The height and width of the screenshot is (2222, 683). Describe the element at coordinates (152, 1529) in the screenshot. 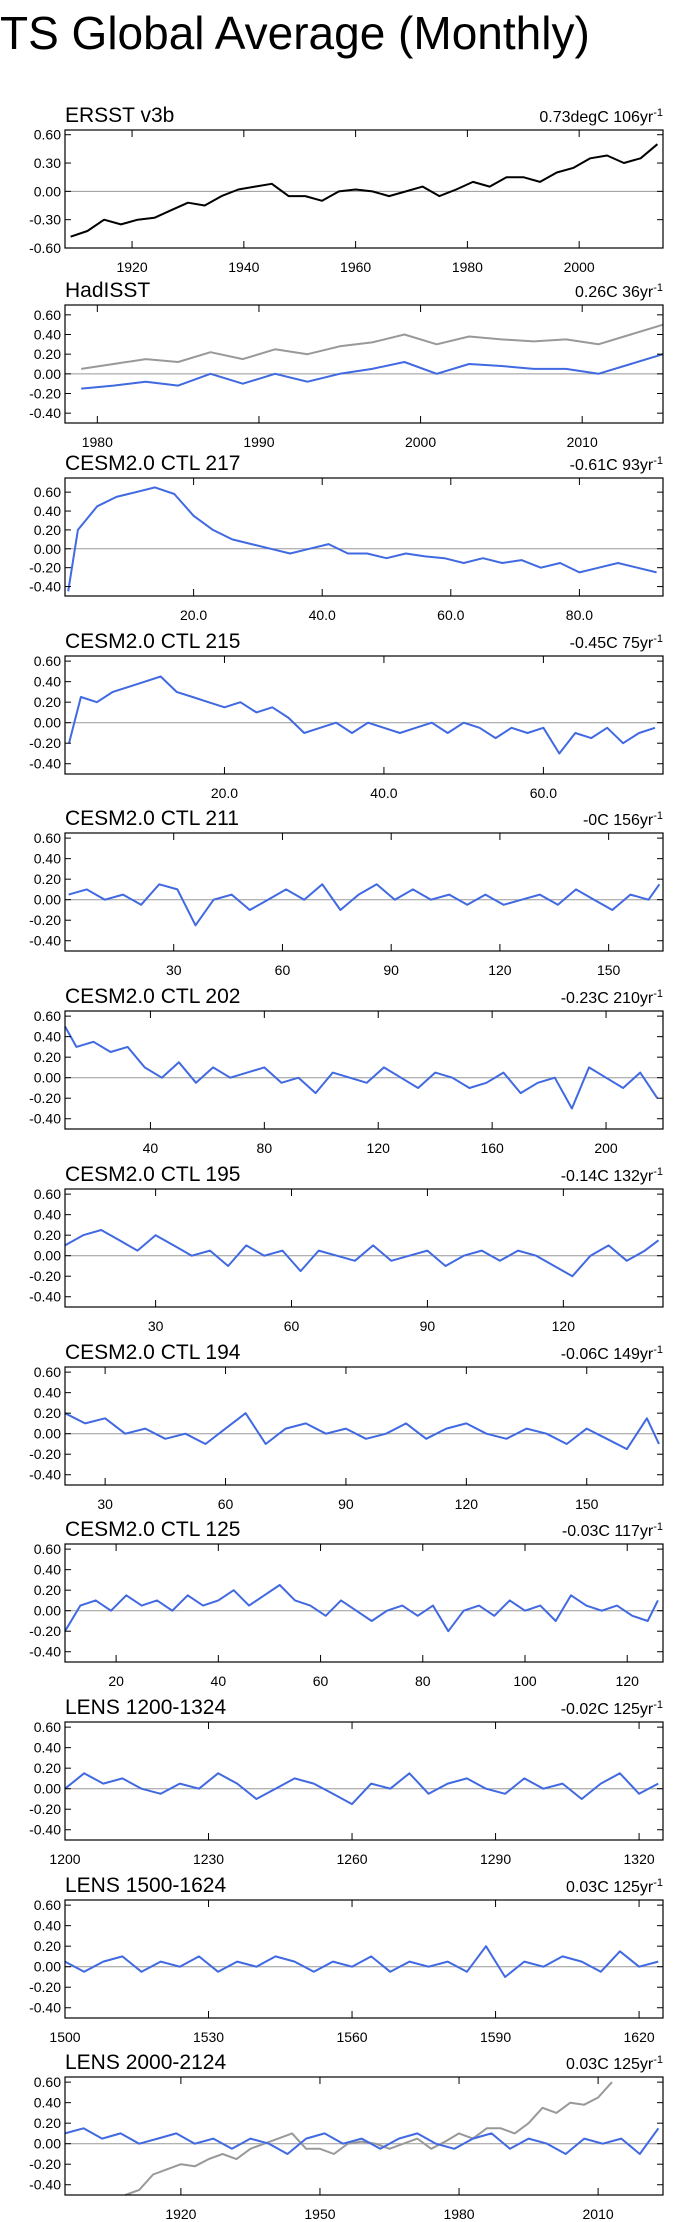

I see `panel-title: CESM2.0 CTL 125` at that location.